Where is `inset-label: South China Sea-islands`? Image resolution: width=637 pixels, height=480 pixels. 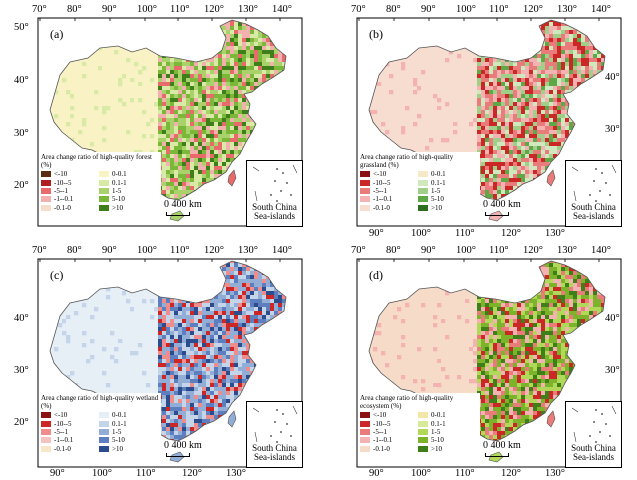
inset-label: South China Sea-islands is located at coordinates (593, 453).